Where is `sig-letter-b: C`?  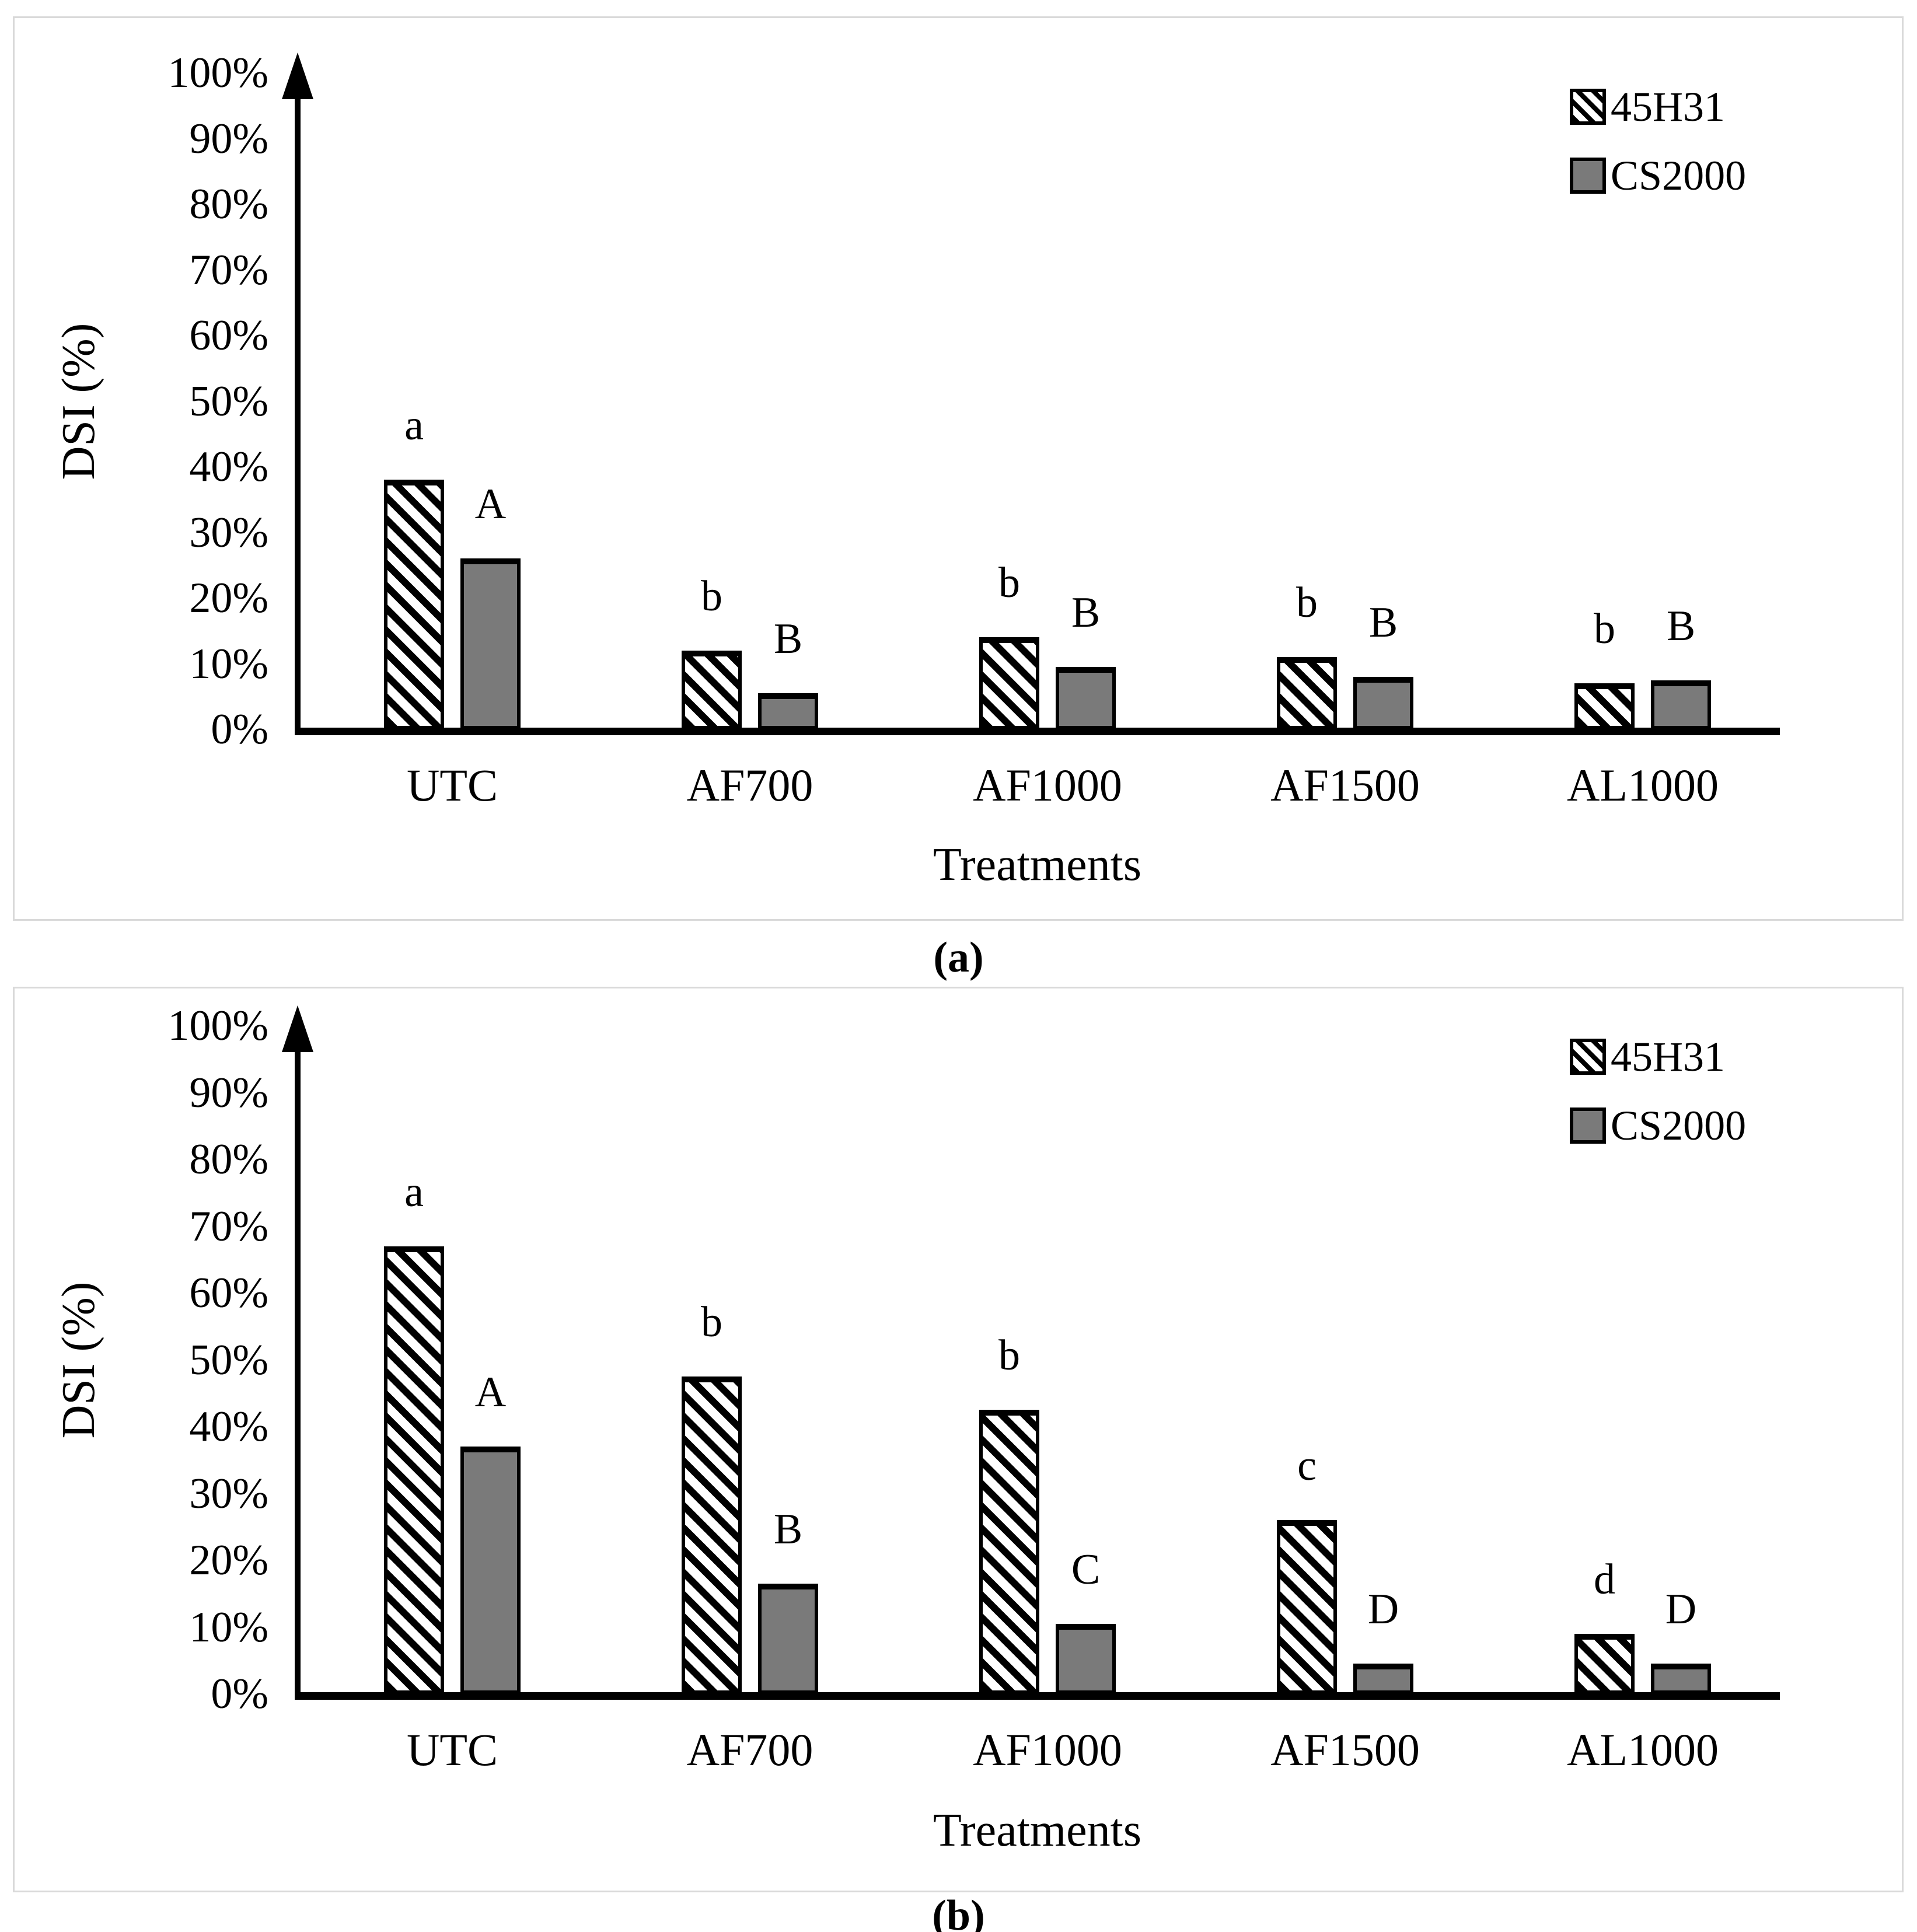 sig-letter-b: C is located at coordinates (1086, 1570).